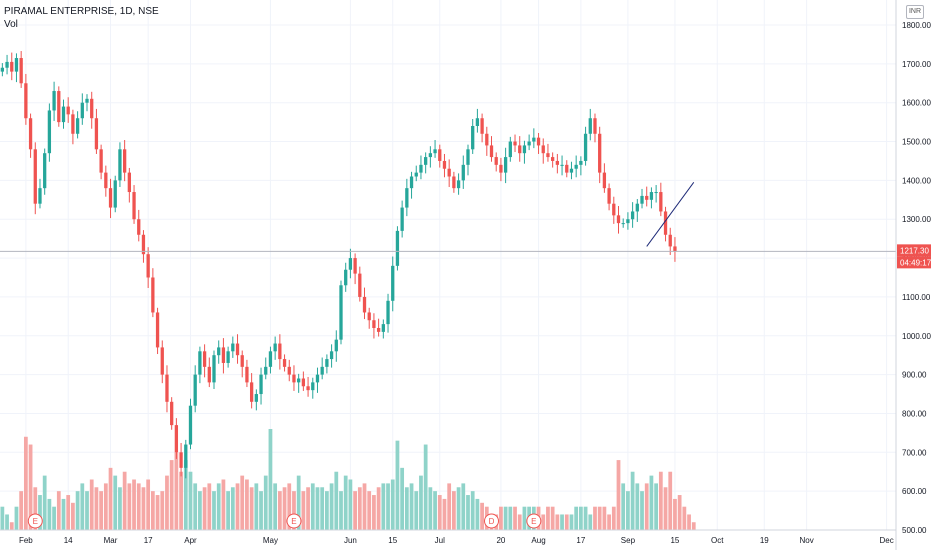 The image size is (932, 550). Describe the element at coordinates (580, 540) in the screenshot. I see `time-tick-label: 17` at that location.